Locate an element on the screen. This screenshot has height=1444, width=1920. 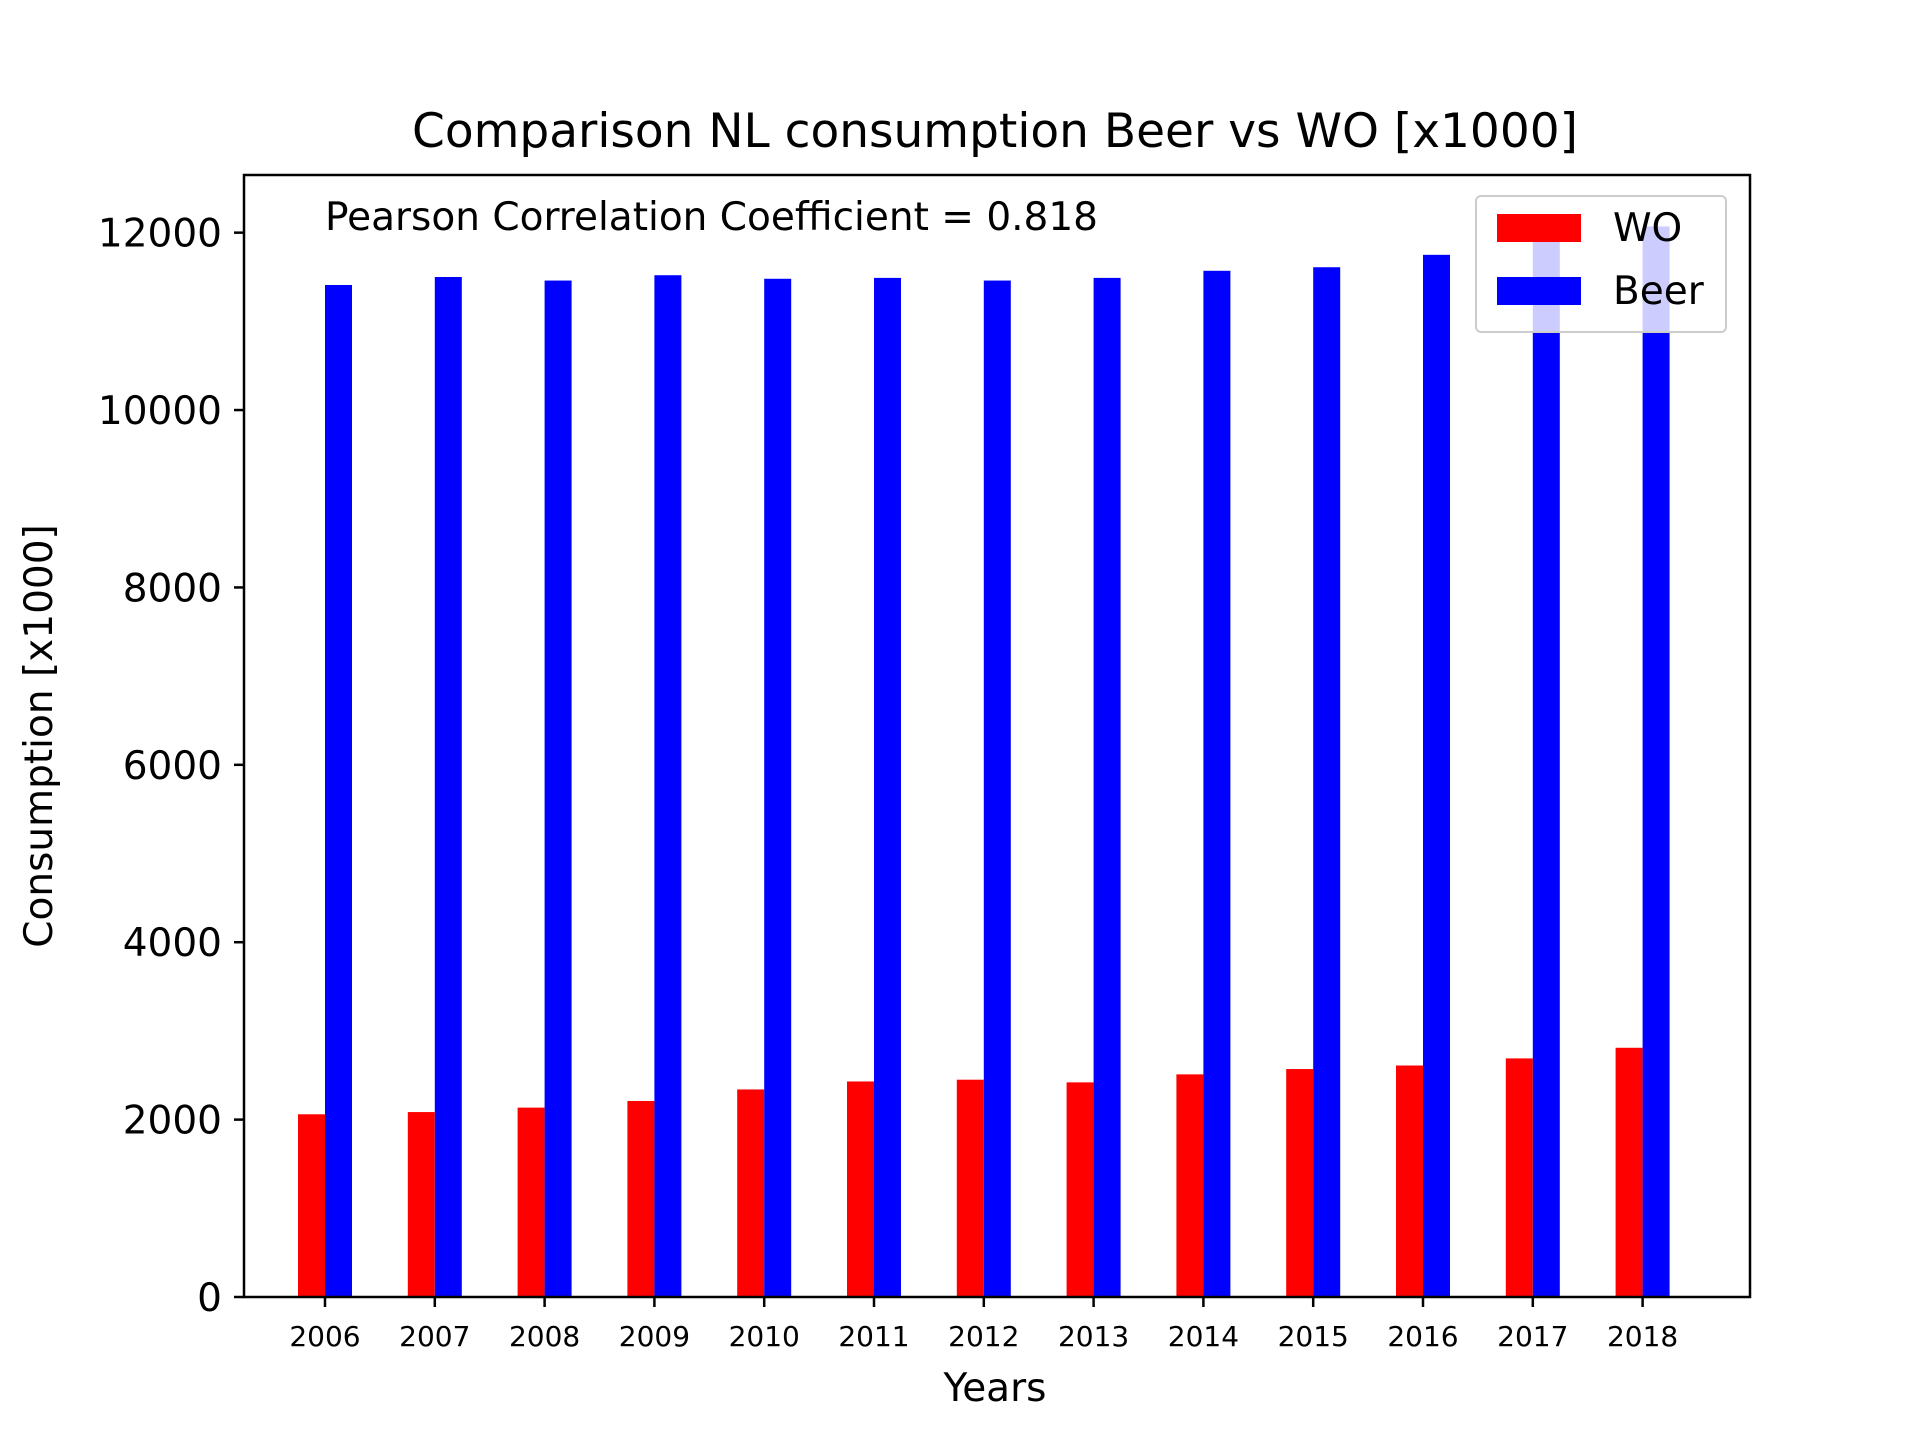
bar-beer-2006 is located at coordinates (338, 791).